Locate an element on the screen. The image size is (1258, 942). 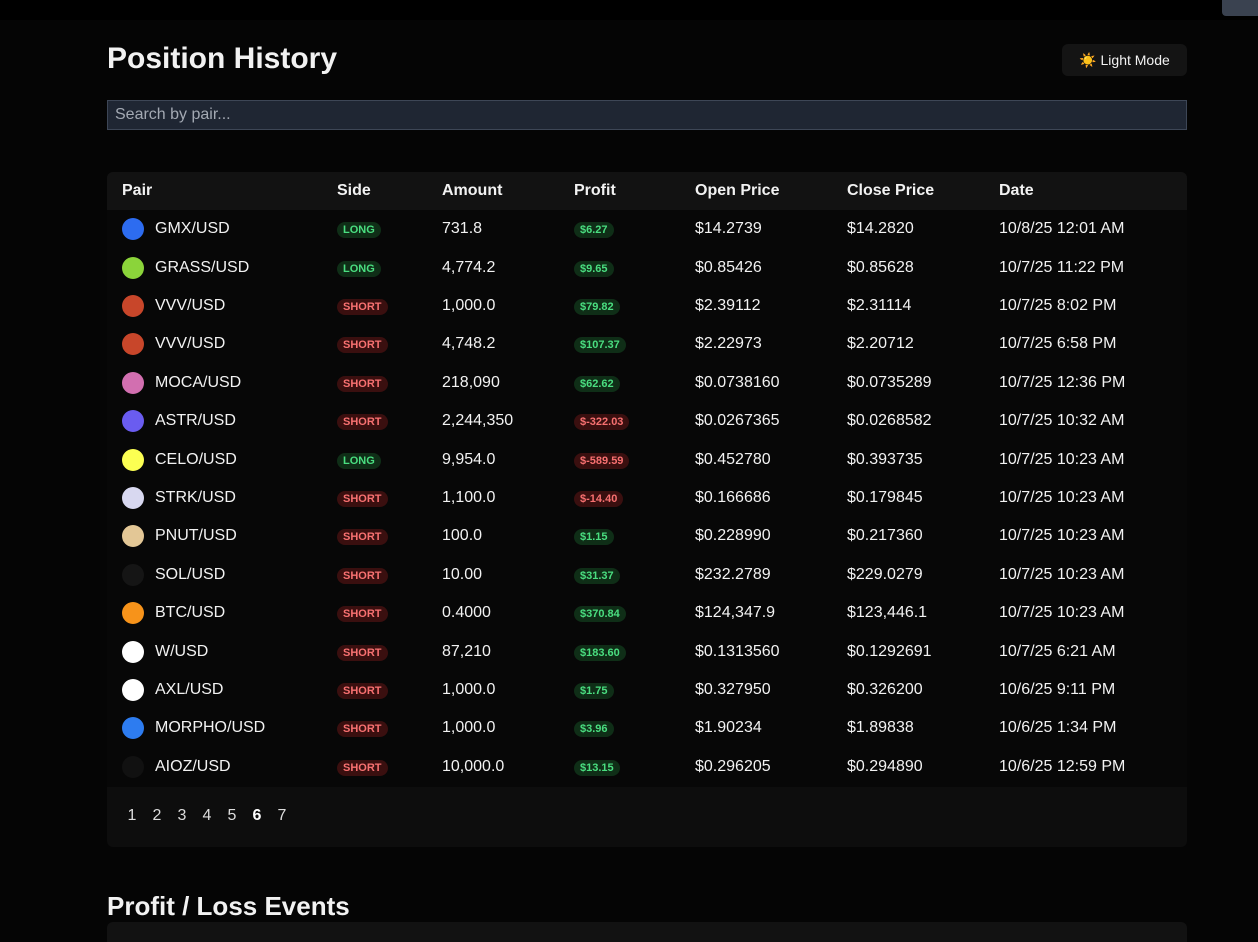
table-cell: 0.4000 is located at coordinates (466, 613).